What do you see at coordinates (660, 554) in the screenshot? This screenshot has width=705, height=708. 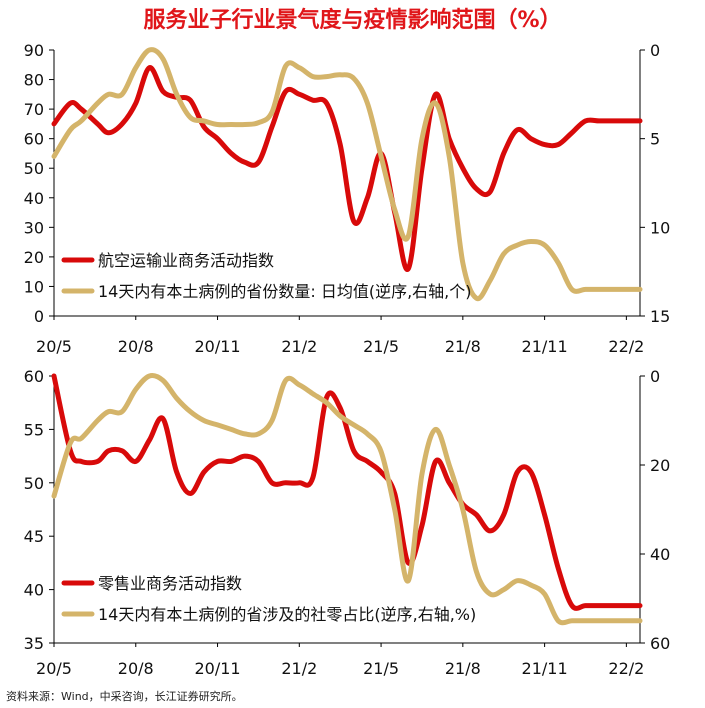 I see `right-tick-label: 40` at bounding box center [660, 554].